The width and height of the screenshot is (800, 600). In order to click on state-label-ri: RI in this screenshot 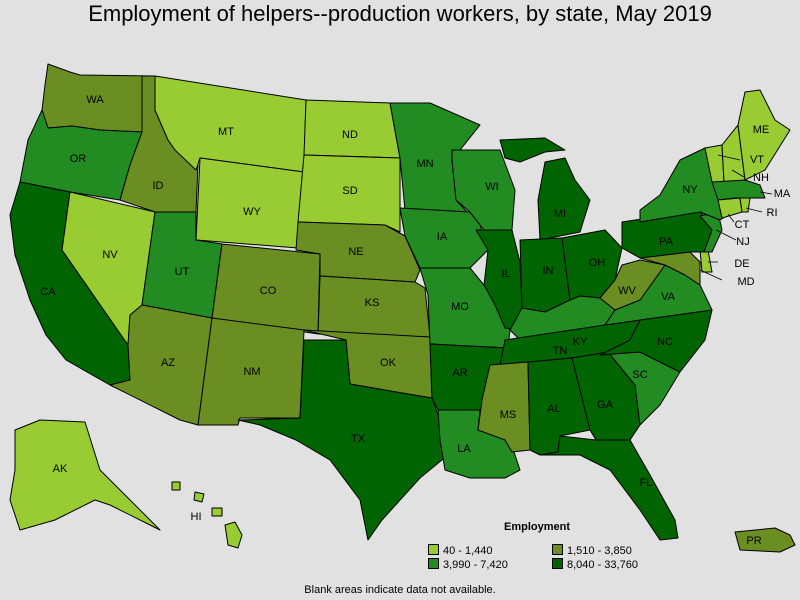, I will do `click(772, 213)`.